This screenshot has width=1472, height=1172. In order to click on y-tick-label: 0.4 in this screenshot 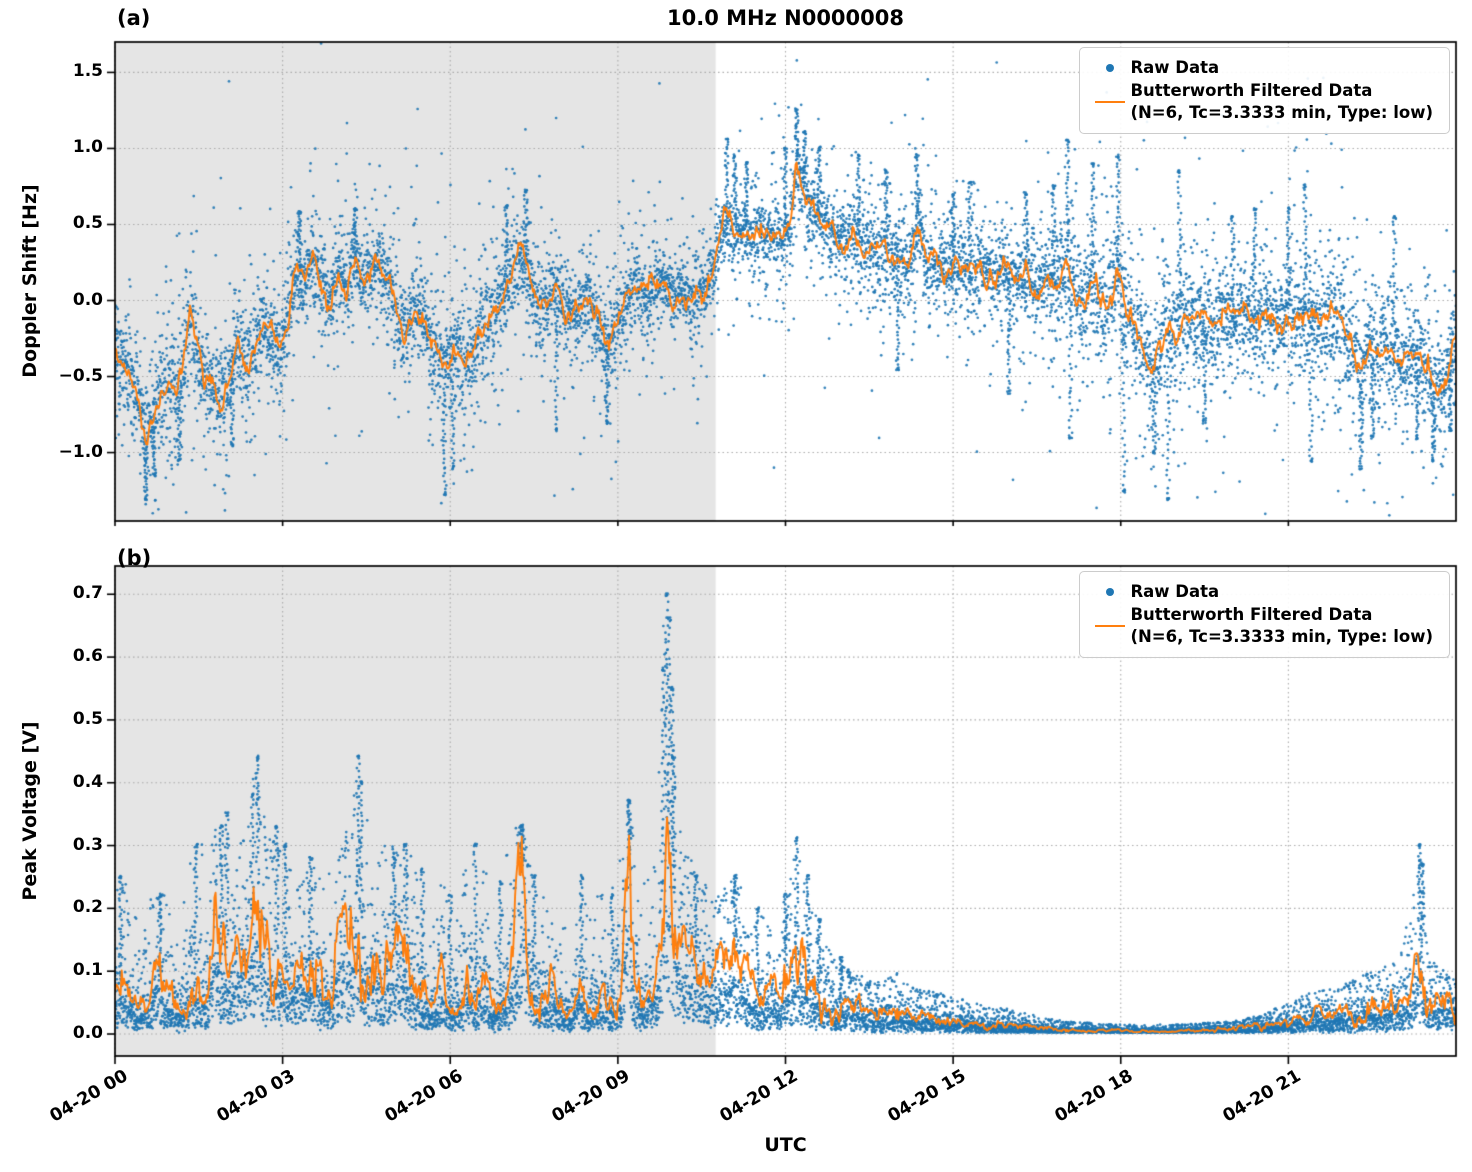, I will do `click(87, 781)`.